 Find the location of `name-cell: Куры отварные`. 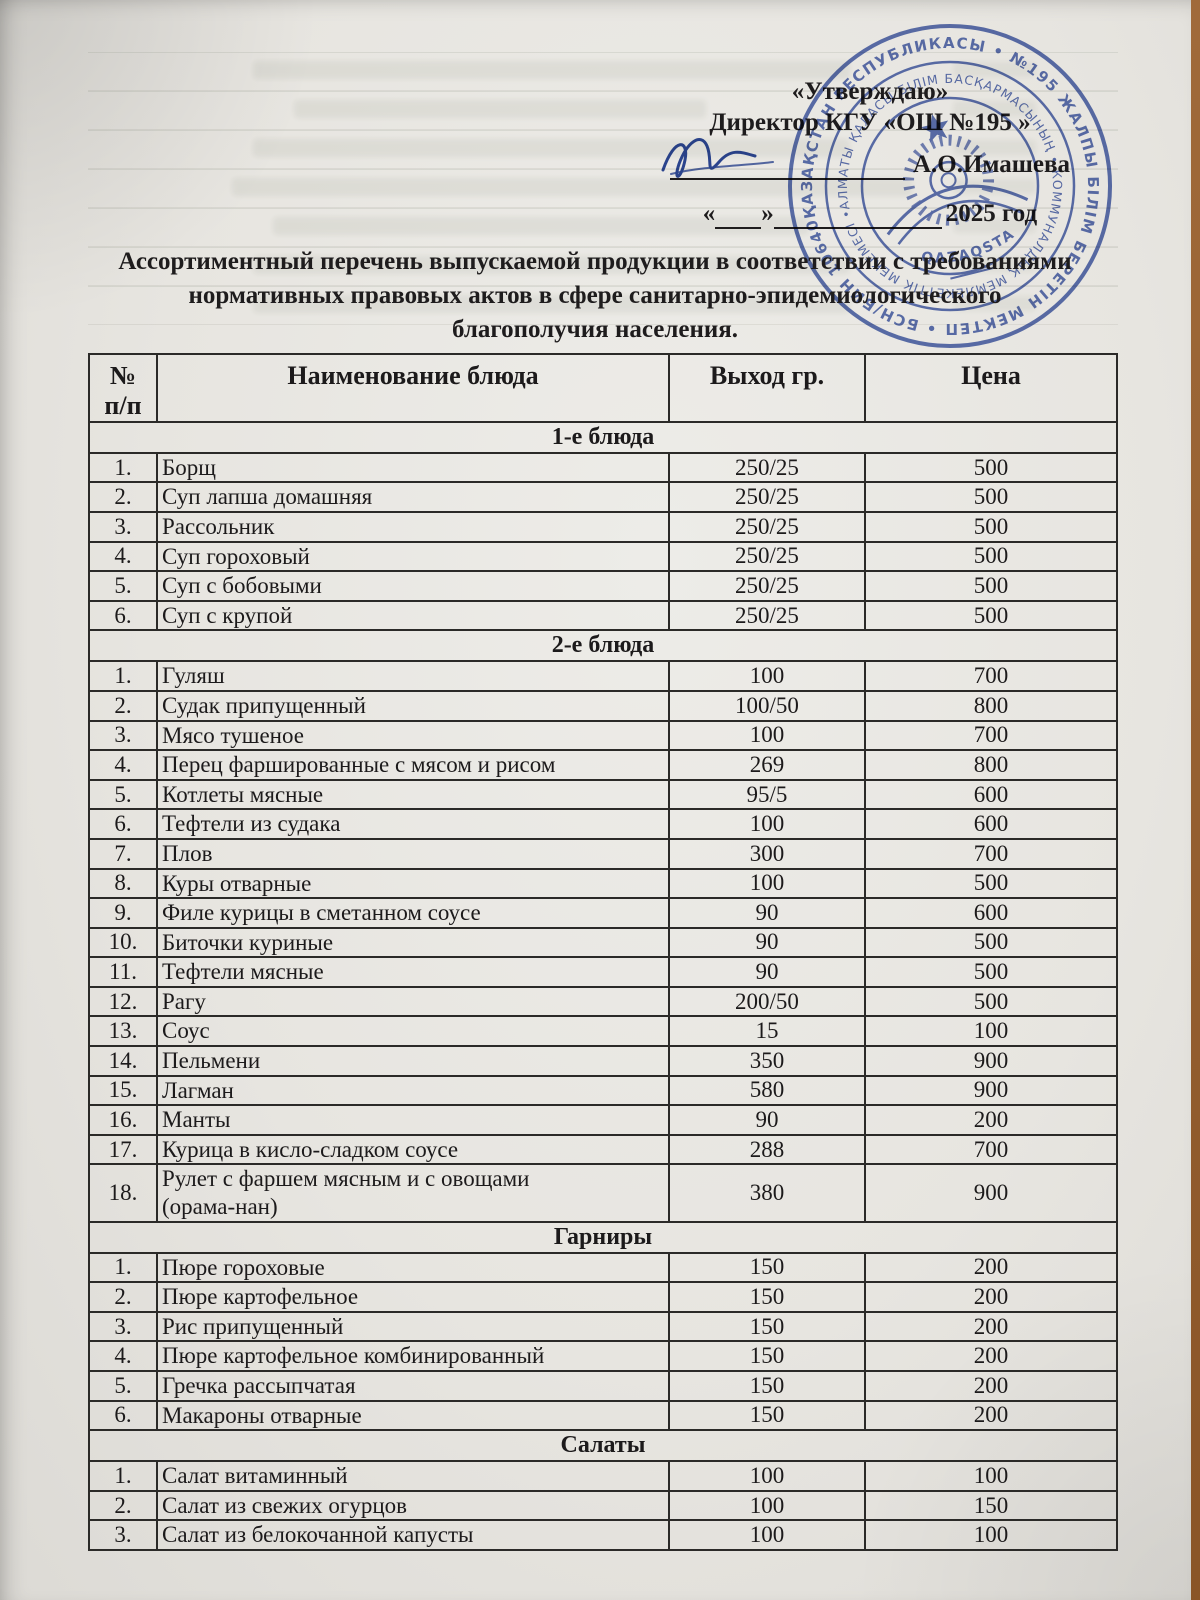

name-cell: Куры отварные is located at coordinates (413, 883).